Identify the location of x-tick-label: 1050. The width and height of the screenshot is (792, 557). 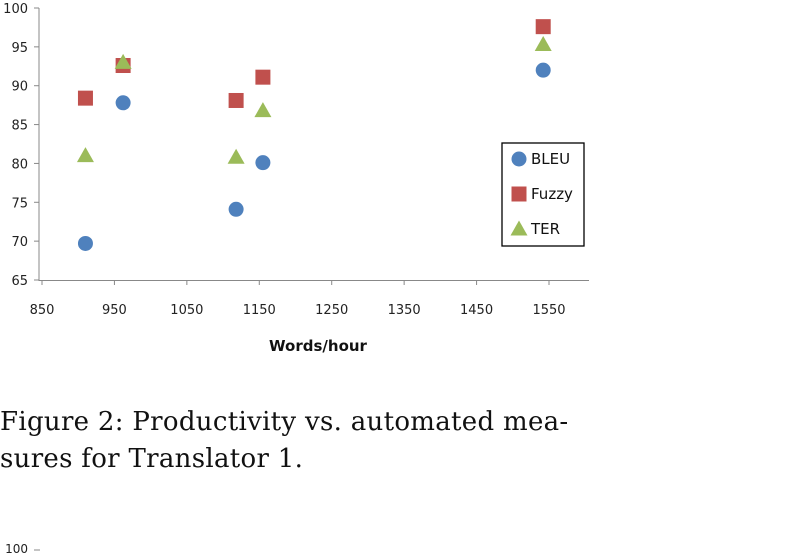
(186, 310).